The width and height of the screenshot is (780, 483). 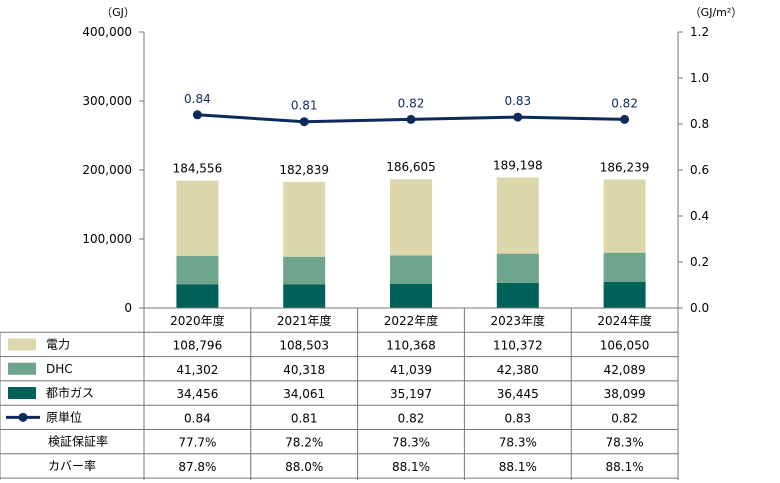 I want to click on right-tick-label: 0.6, so click(x=699, y=170).